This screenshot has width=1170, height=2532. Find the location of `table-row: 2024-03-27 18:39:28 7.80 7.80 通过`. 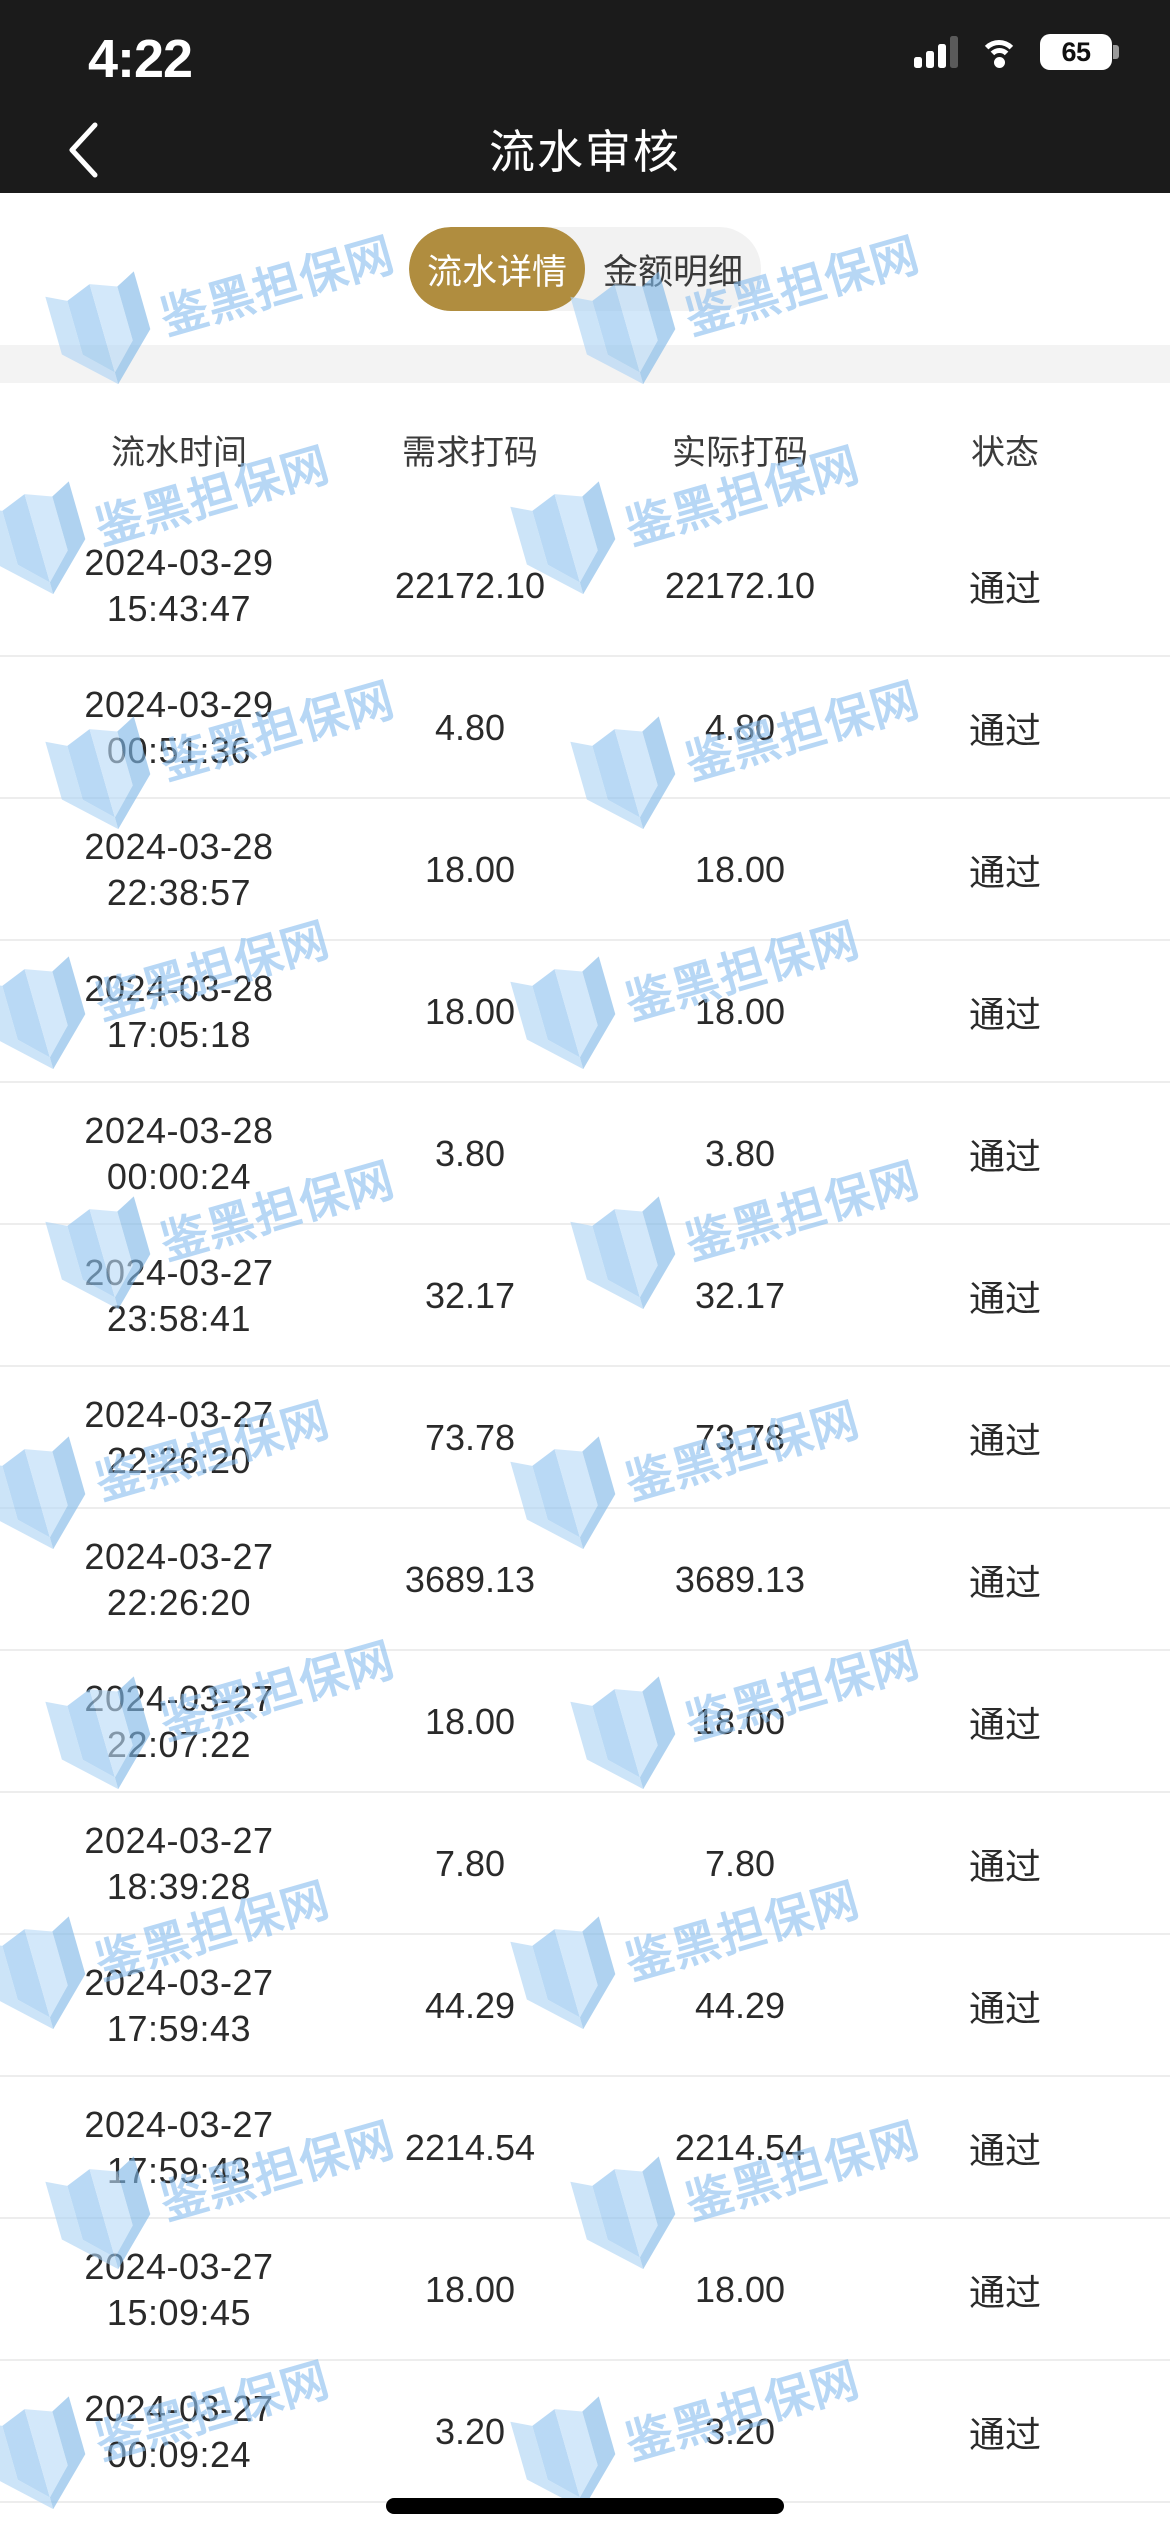

table-row: 2024-03-27 18:39:28 7.80 7.80 通过 is located at coordinates (585, 1864).